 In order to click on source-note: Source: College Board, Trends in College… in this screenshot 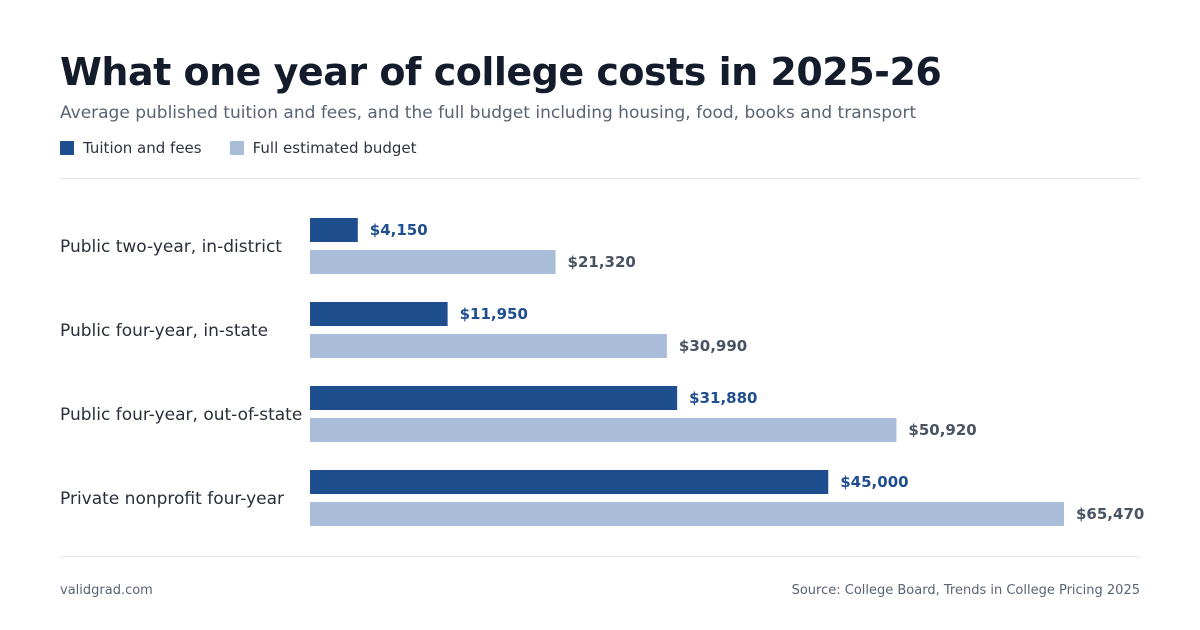, I will do `click(965, 590)`.